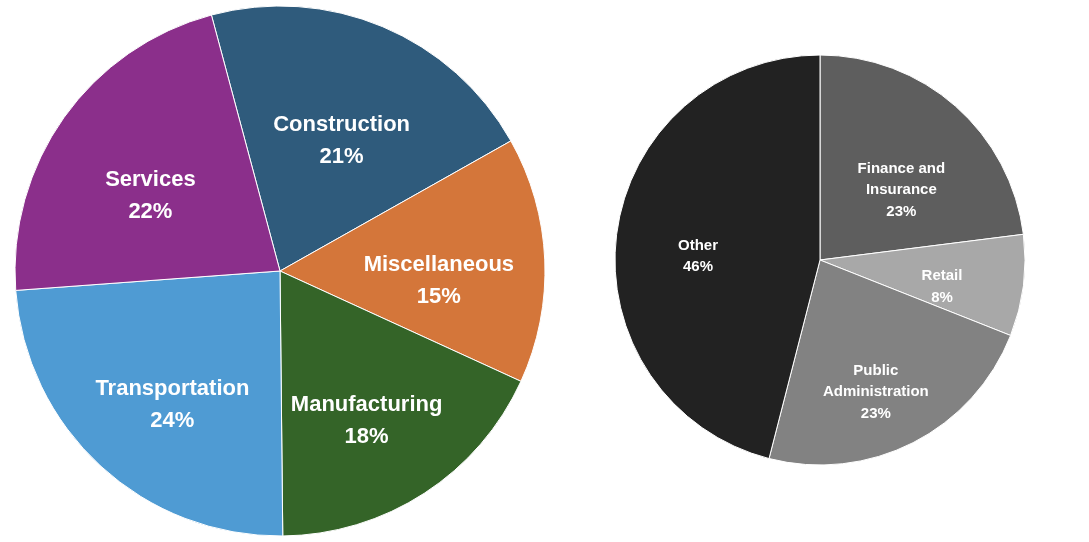  What do you see at coordinates (942, 275) in the screenshot?
I see `slice-label: Retail` at bounding box center [942, 275].